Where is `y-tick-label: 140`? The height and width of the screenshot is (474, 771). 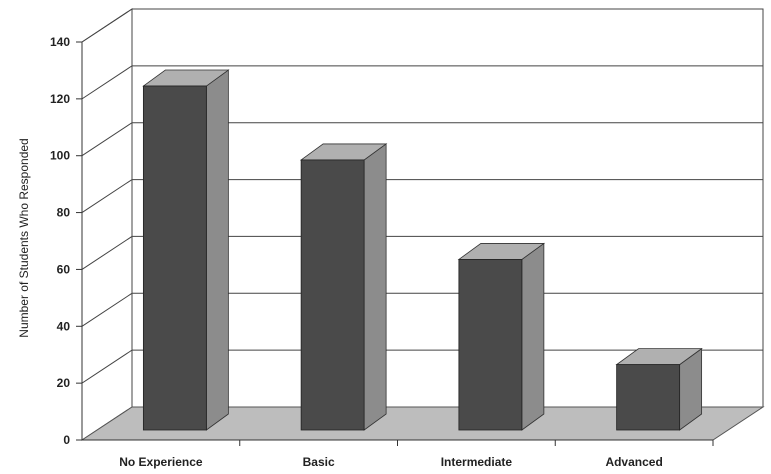 y-tick-label: 140 is located at coordinates (60, 42).